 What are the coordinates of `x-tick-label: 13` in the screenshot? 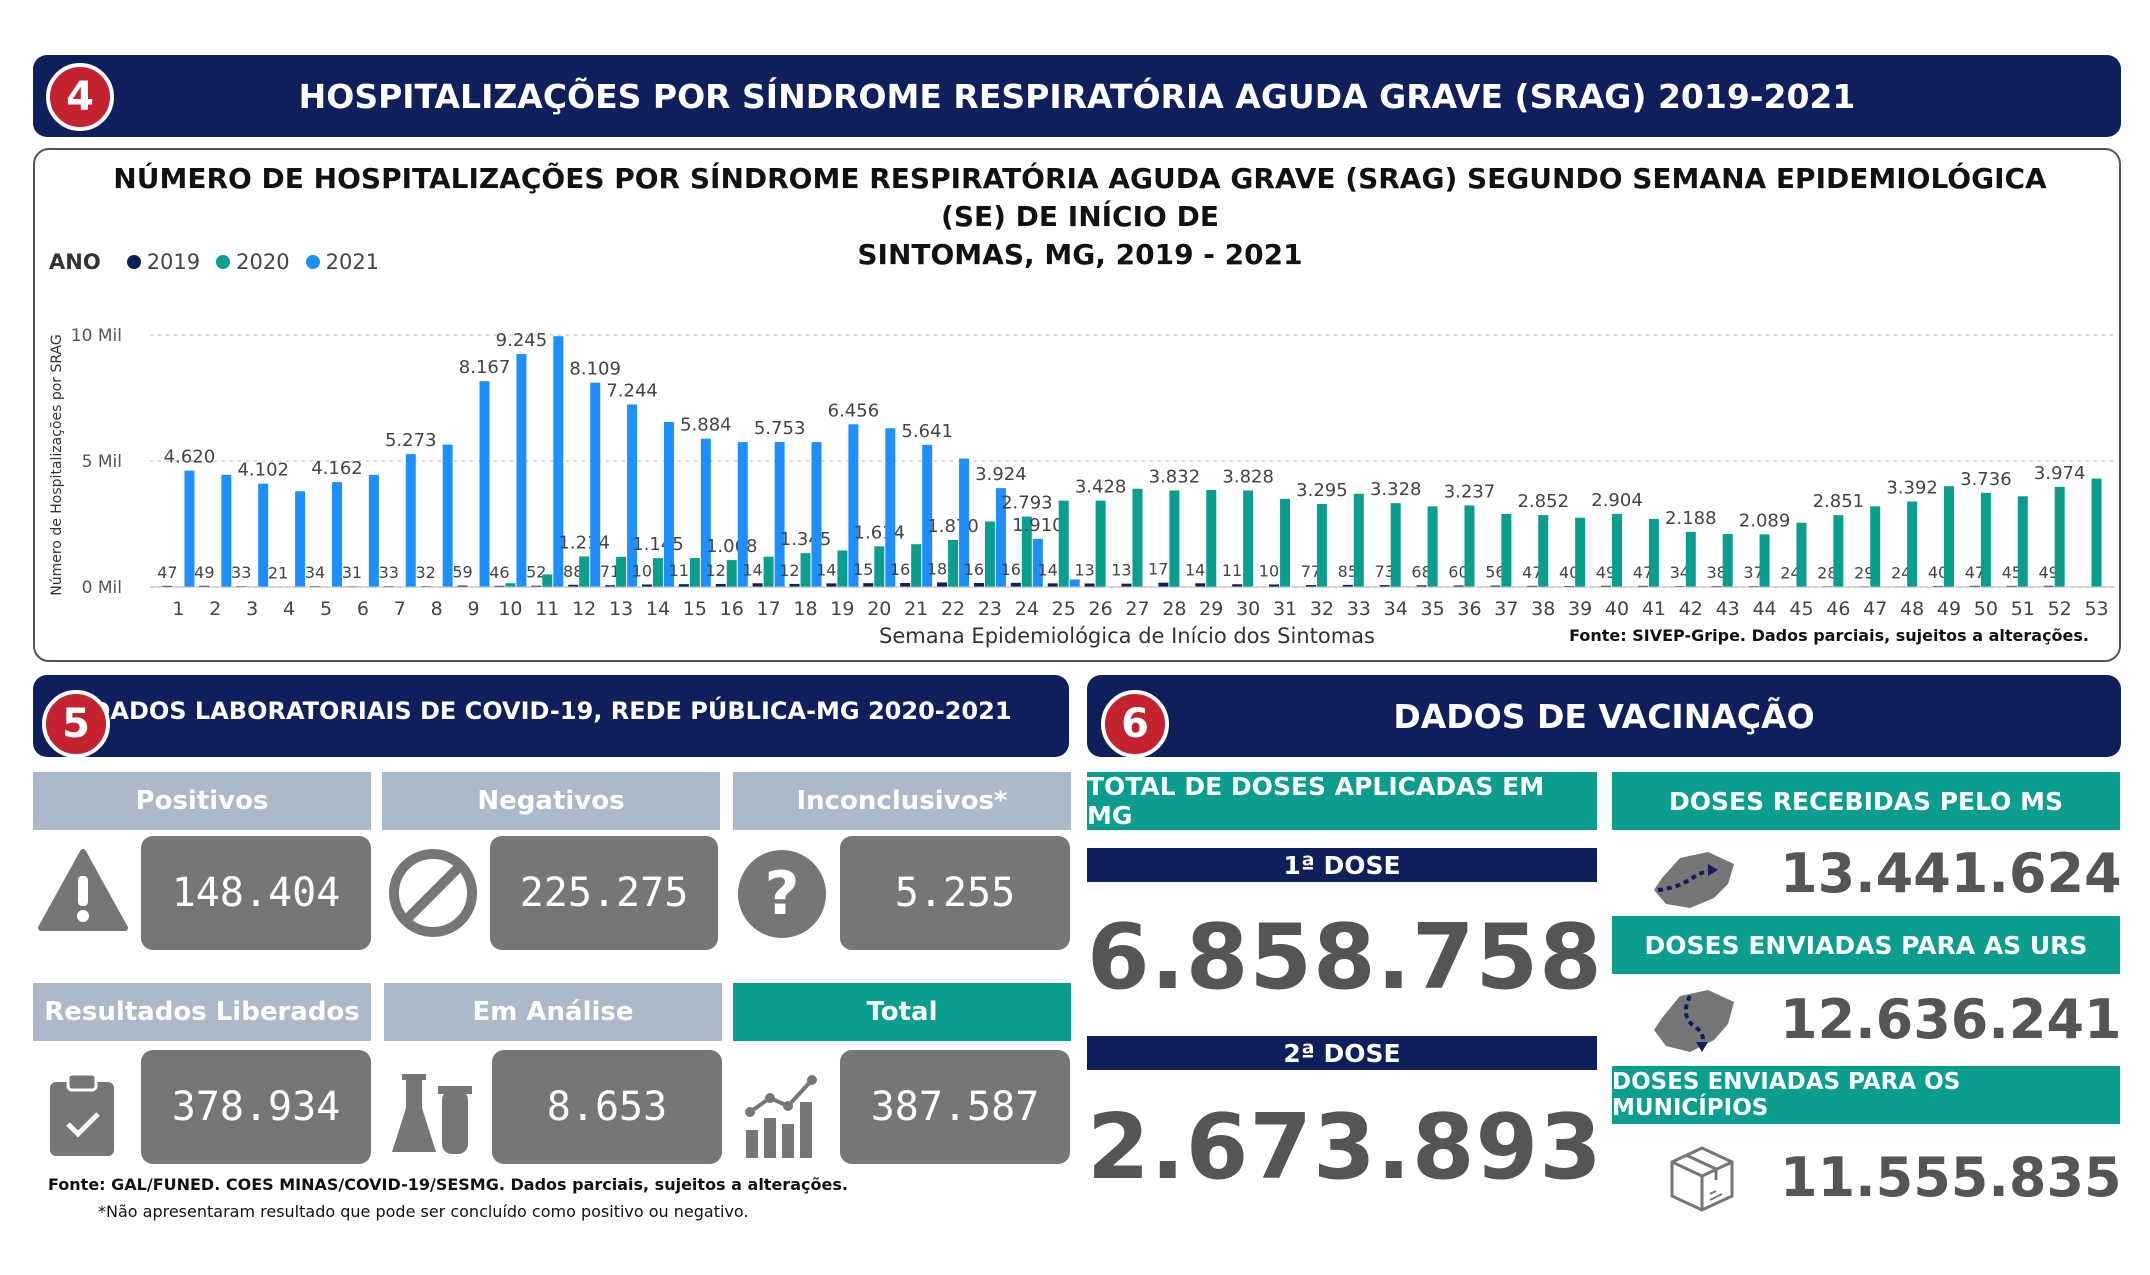 It's located at (621, 609).